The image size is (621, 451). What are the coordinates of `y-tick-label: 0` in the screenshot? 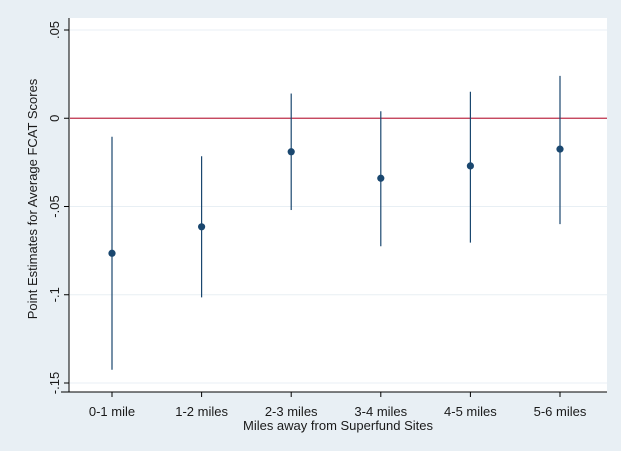 It's located at (54, 118).